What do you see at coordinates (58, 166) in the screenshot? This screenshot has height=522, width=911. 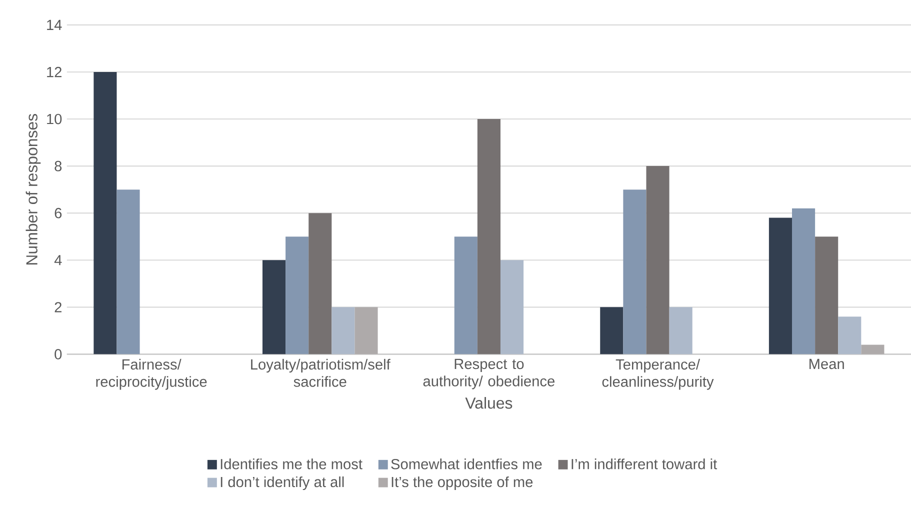 I see `y-tick-label: 8` at bounding box center [58, 166].